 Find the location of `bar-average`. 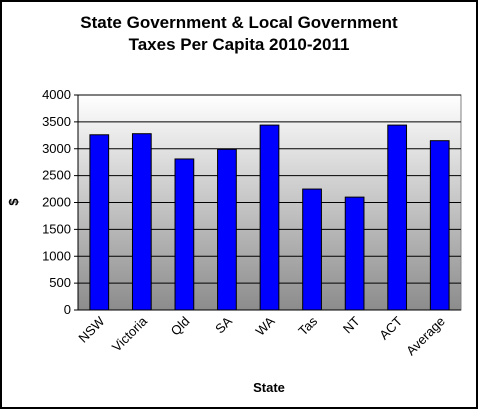

bar-average is located at coordinates (439, 225).